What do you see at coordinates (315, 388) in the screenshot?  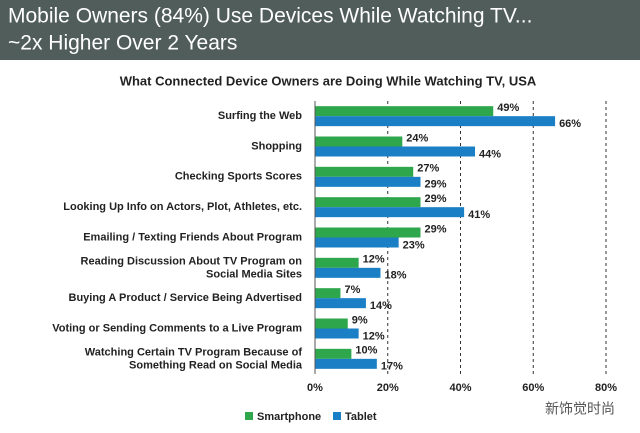 I see `x-tick-label: 0%` at bounding box center [315, 388].